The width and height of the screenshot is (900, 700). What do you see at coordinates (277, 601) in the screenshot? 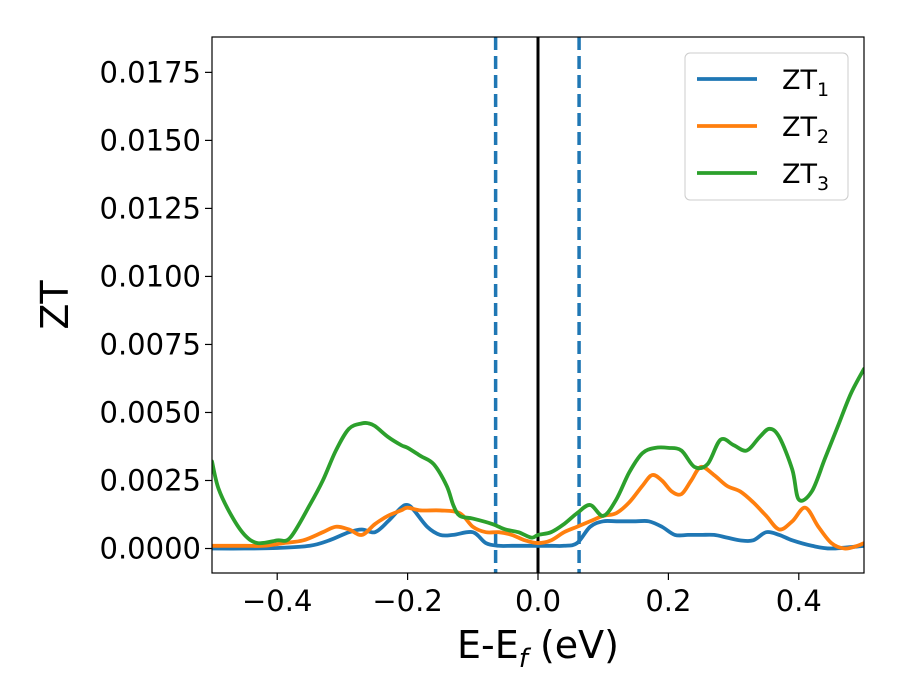
I see `x-tick-label: −0.4` at bounding box center [277, 601].